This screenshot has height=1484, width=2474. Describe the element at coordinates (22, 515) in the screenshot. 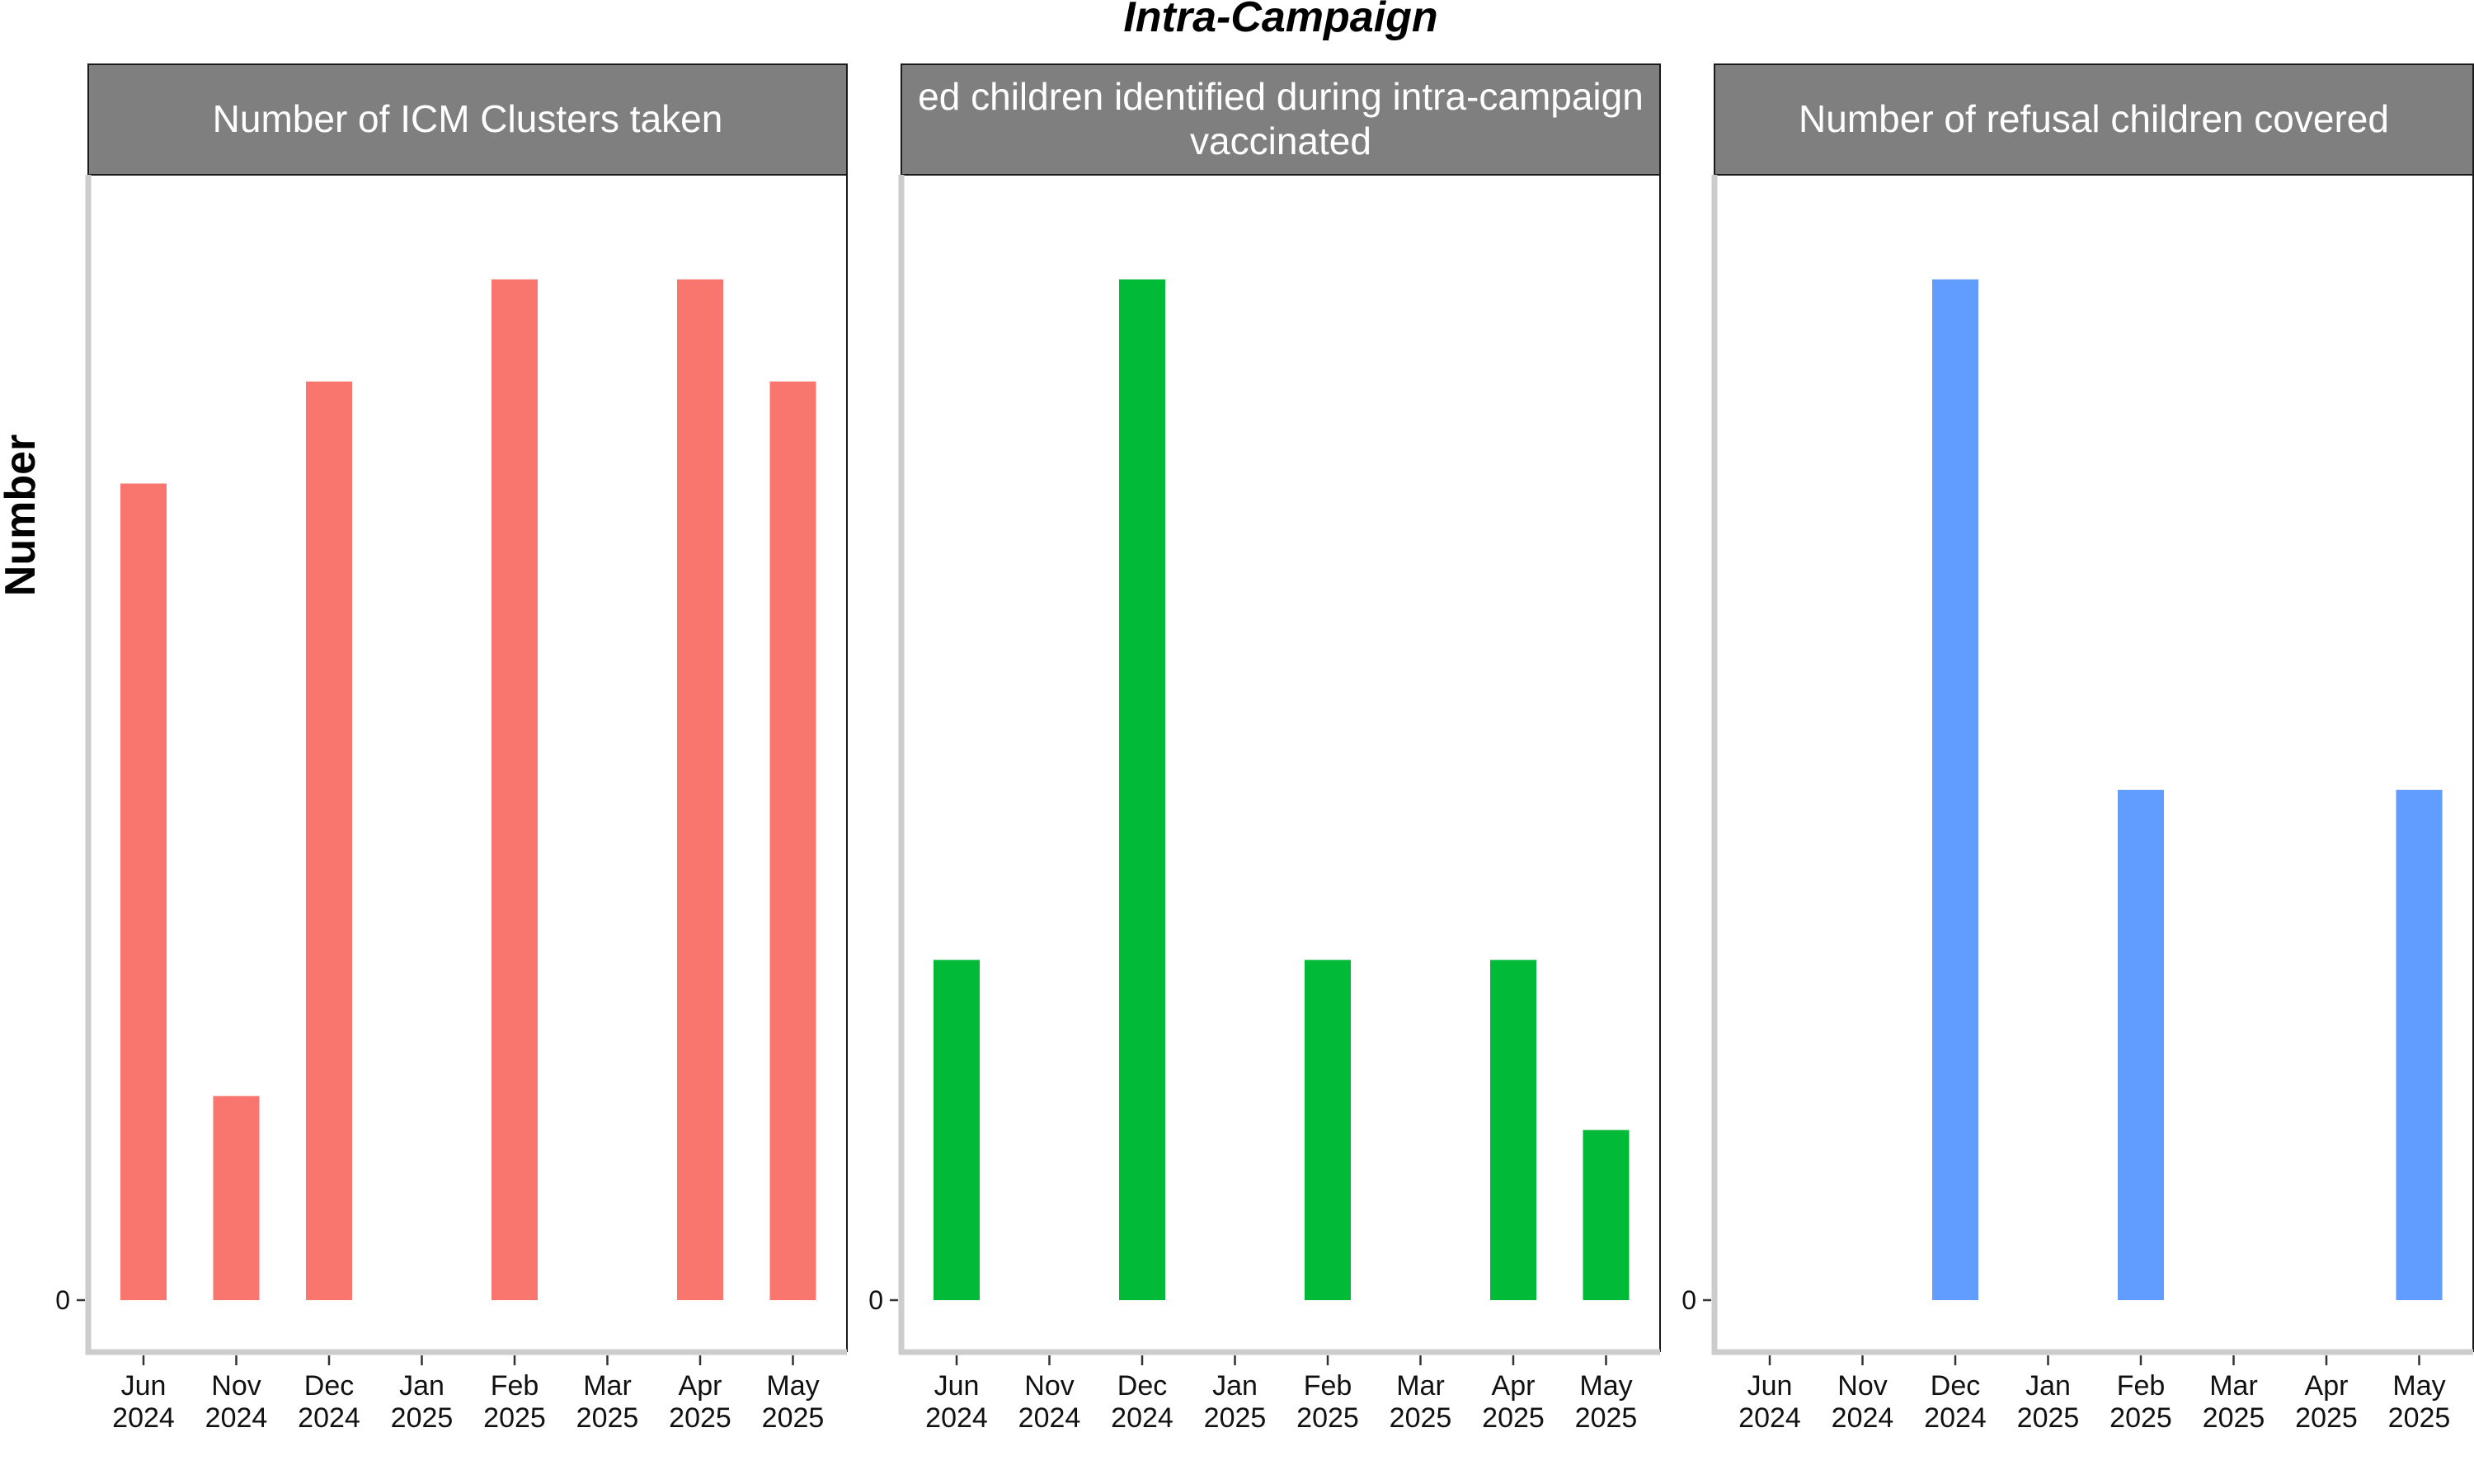

I see `y-axis-label: Number` at that location.